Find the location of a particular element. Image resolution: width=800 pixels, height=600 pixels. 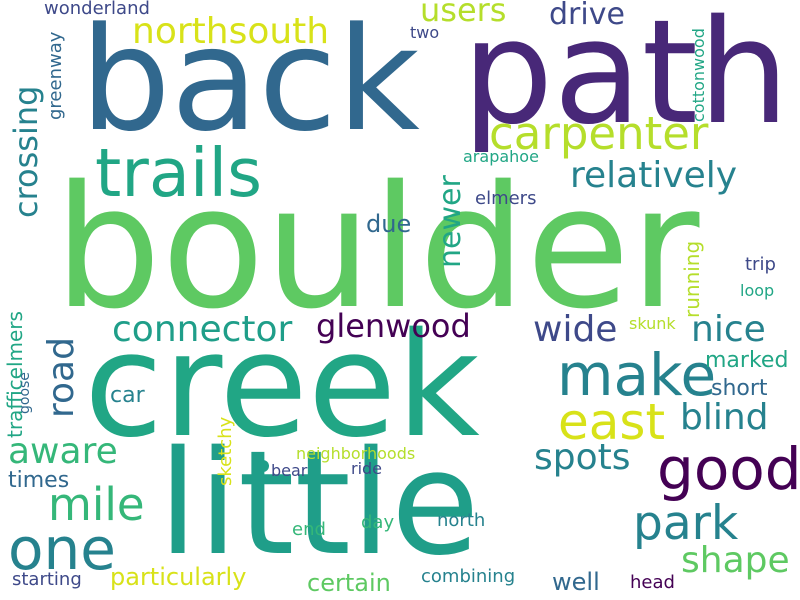

word-times: times is located at coordinates (39, 480).